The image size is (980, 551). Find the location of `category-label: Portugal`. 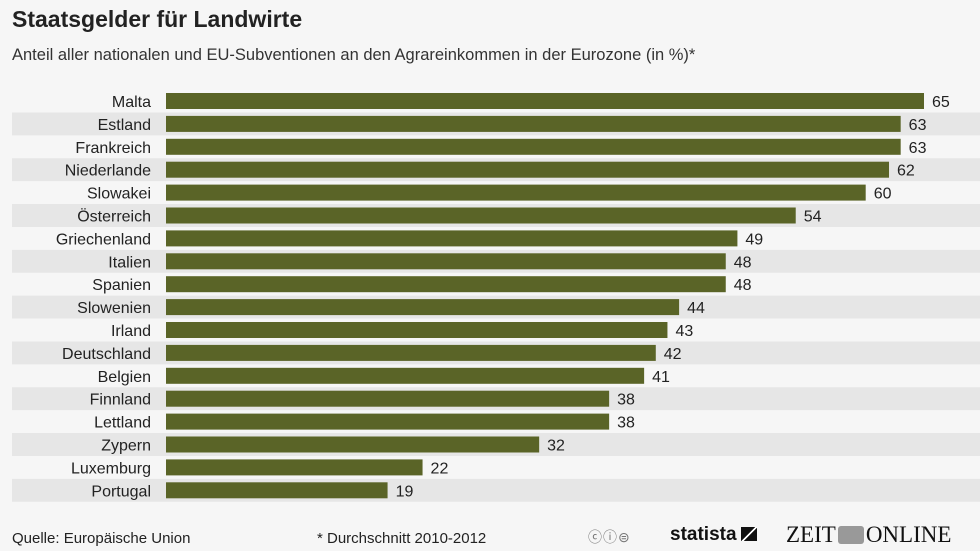

category-label: Portugal is located at coordinates (121, 491).